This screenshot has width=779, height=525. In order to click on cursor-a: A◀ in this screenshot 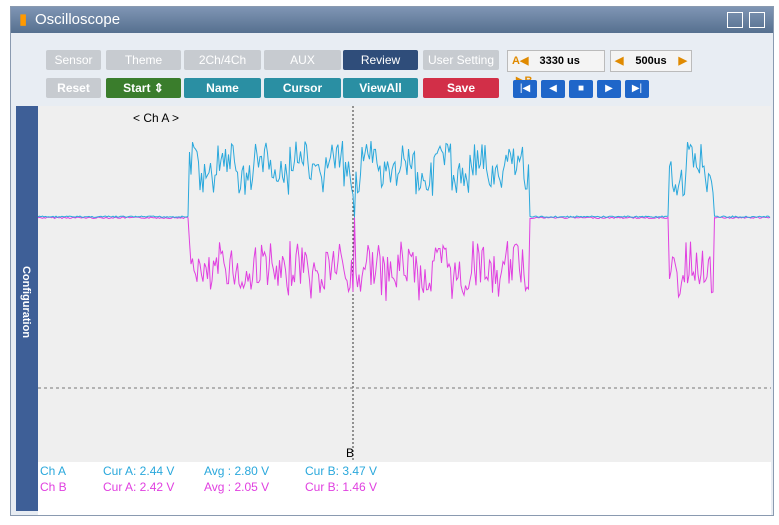, I will do `click(520, 61)`.